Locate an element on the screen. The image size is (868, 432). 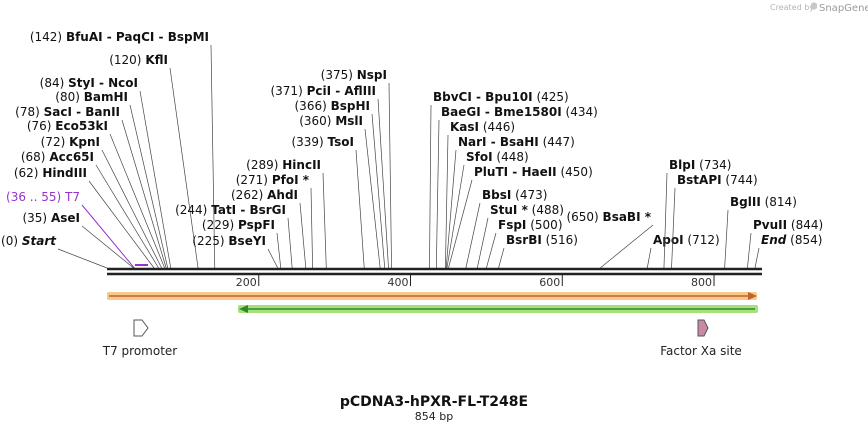
site-31: FspI (500) is located at coordinates (524, 243).